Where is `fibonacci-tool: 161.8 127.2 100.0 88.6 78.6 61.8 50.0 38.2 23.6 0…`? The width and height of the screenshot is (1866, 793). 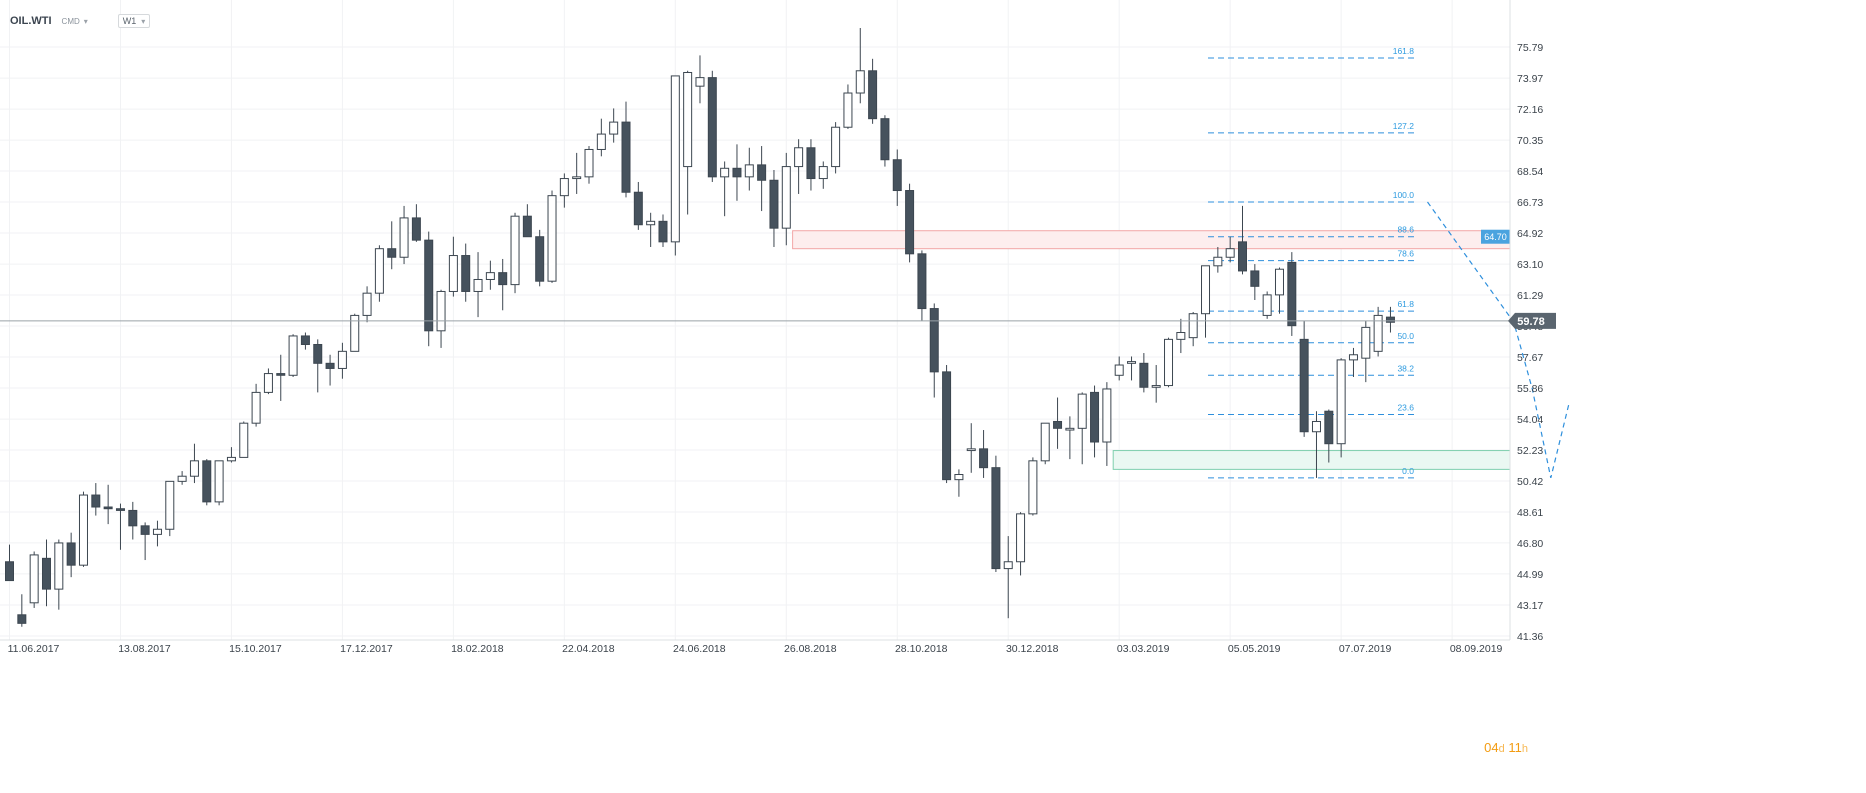
fibonacci-tool: 161.8 127.2 100.0 88.6 78.6 61.8 50.0 38.2 23.6 0… is located at coordinates (1389, 262).